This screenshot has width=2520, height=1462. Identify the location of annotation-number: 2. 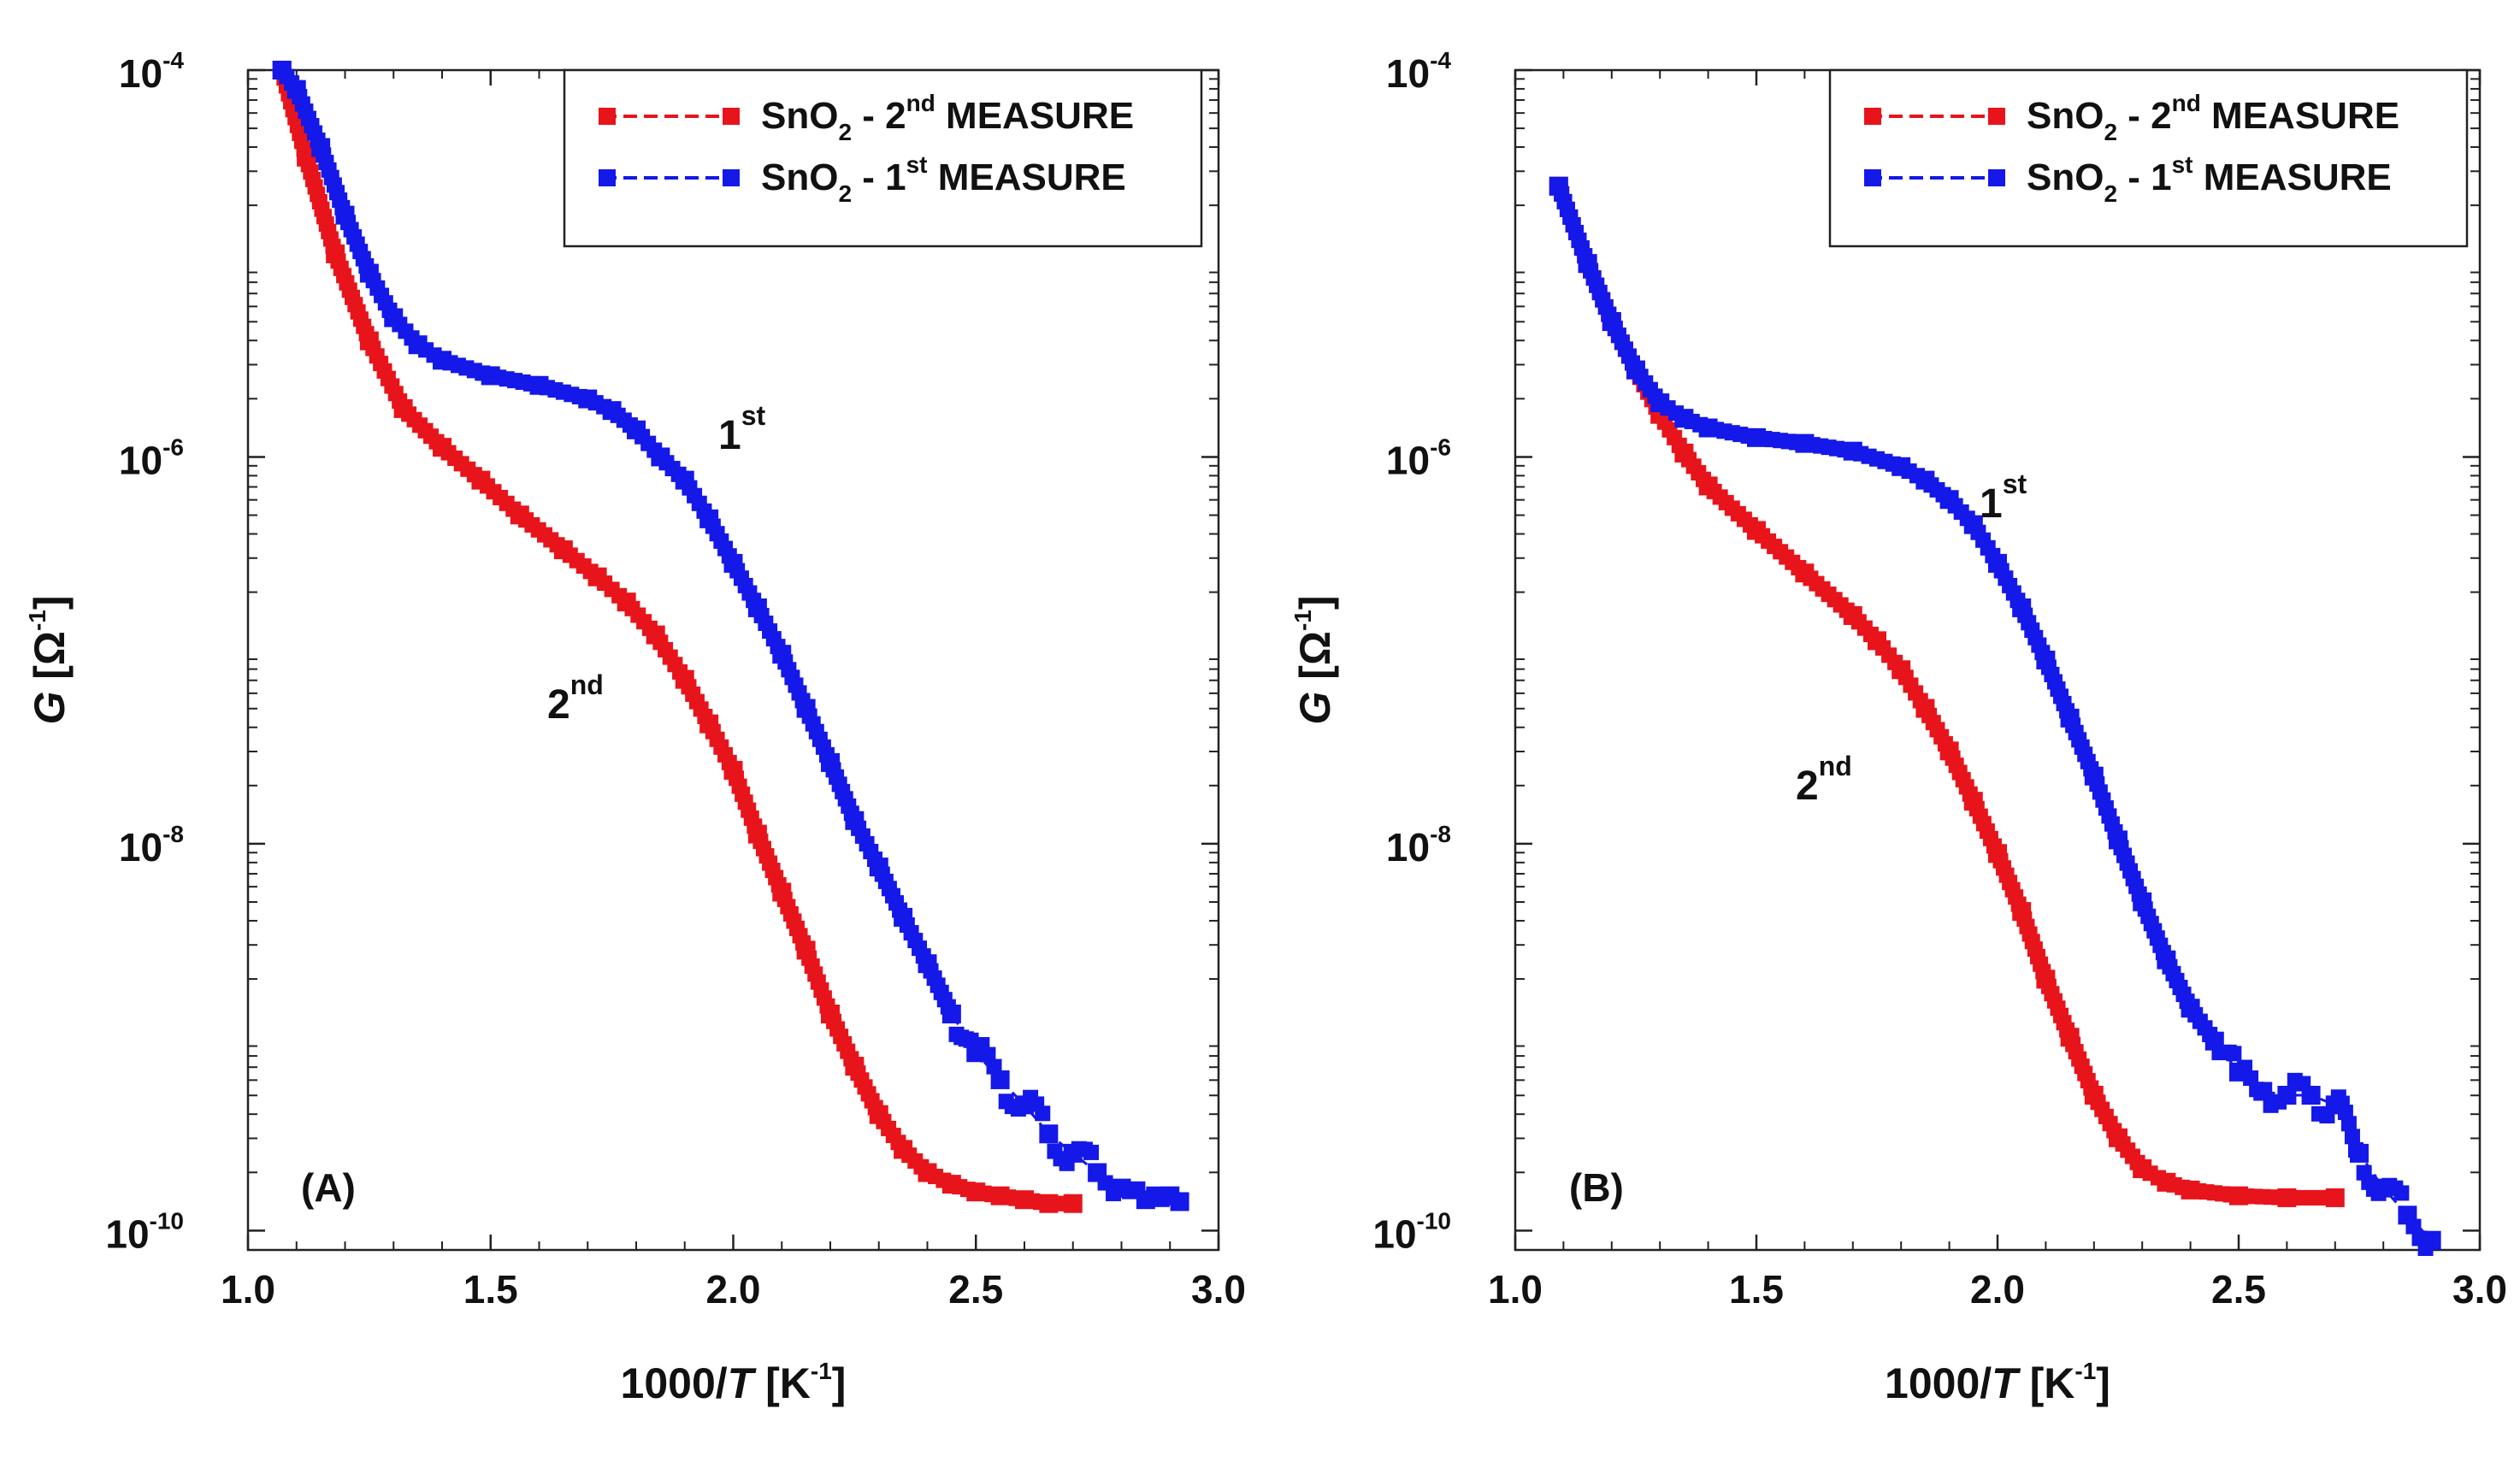
(558, 705).